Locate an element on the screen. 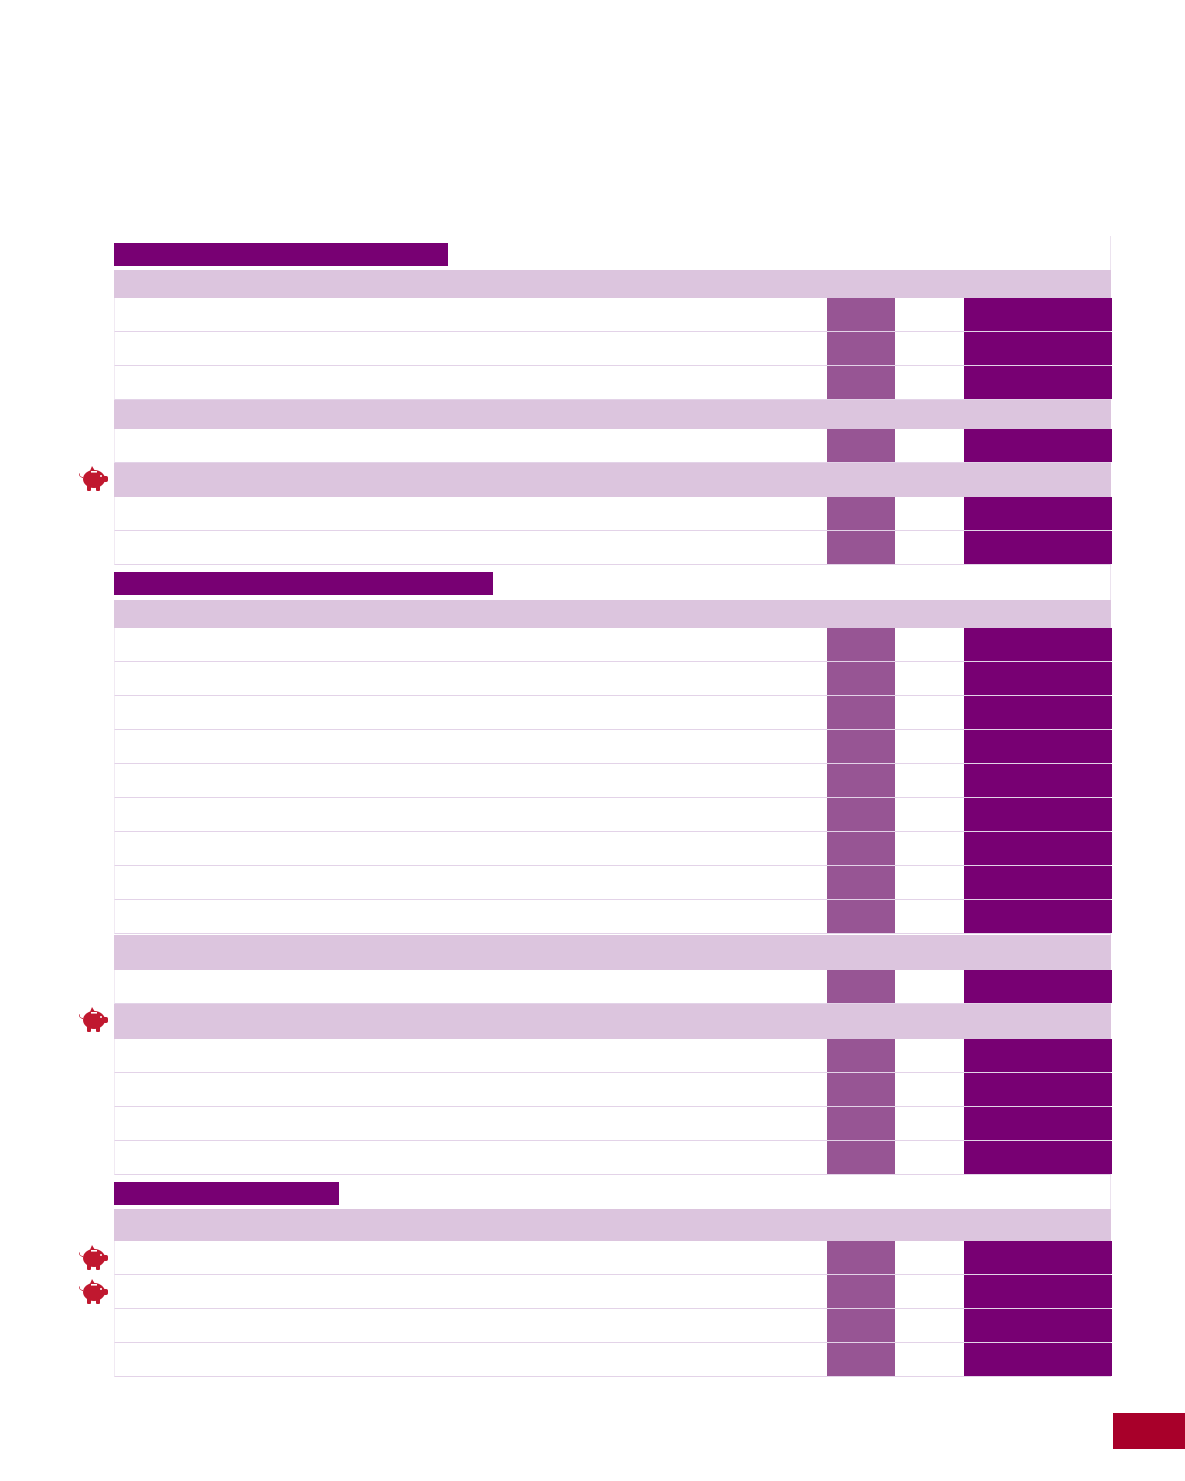 The image size is (1185, 1481). page-number-tab is located at coordinates (1149, 1431).